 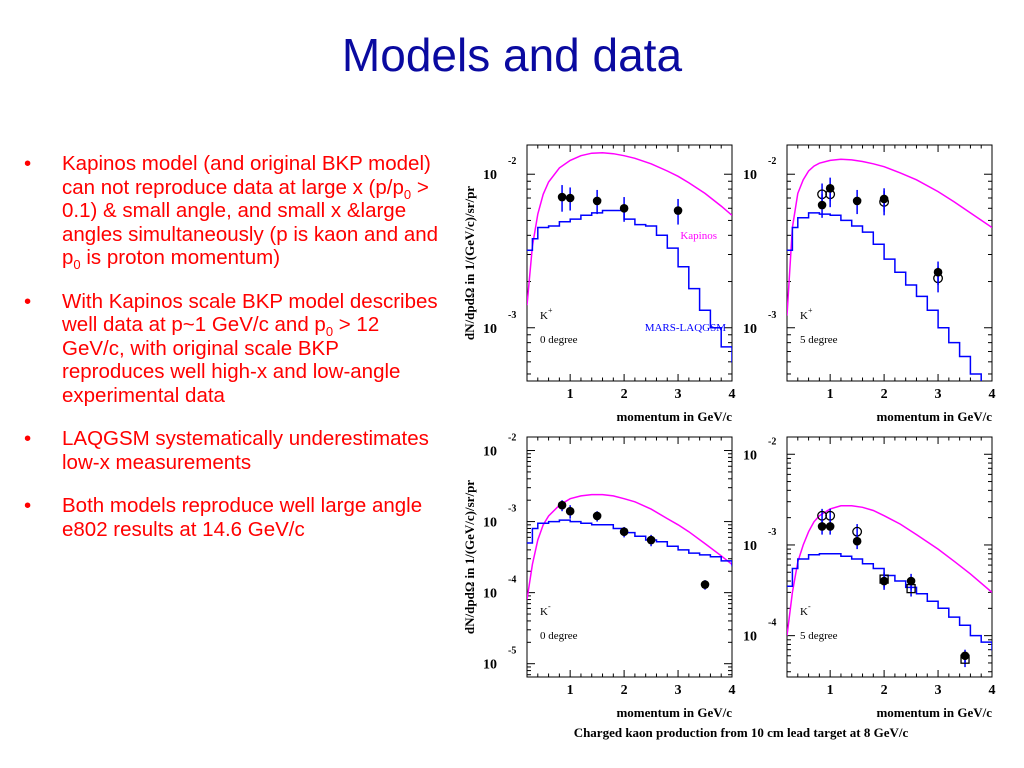 I want to click on particle-charge: +, so click(x=810, y=310).